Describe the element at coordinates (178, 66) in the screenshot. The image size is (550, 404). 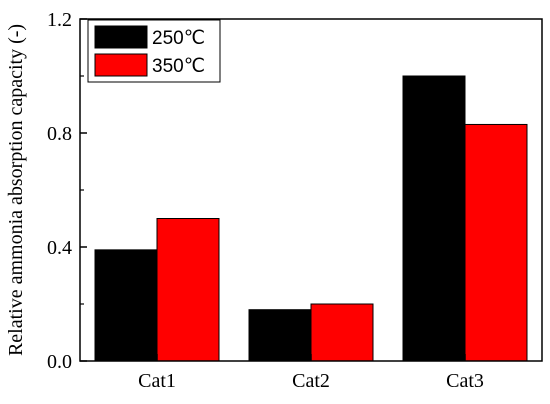
I see `legend-label-350: 350℃` at that location.